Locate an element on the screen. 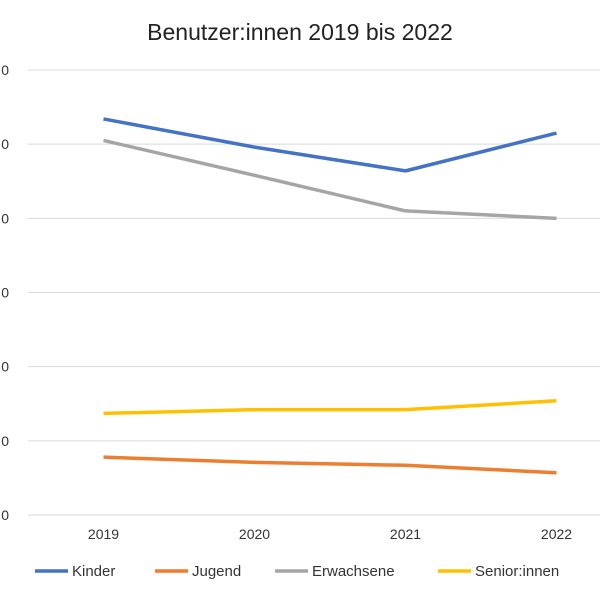  legend-item: Kinder is located at coordinates (75, 571).